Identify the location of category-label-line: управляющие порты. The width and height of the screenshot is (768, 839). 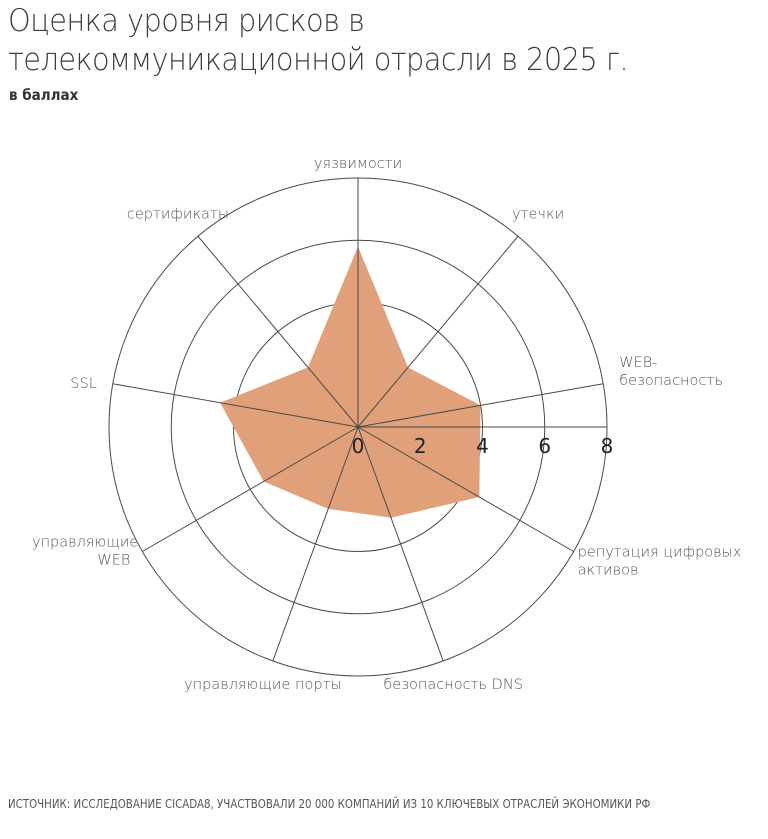
(263, 685).